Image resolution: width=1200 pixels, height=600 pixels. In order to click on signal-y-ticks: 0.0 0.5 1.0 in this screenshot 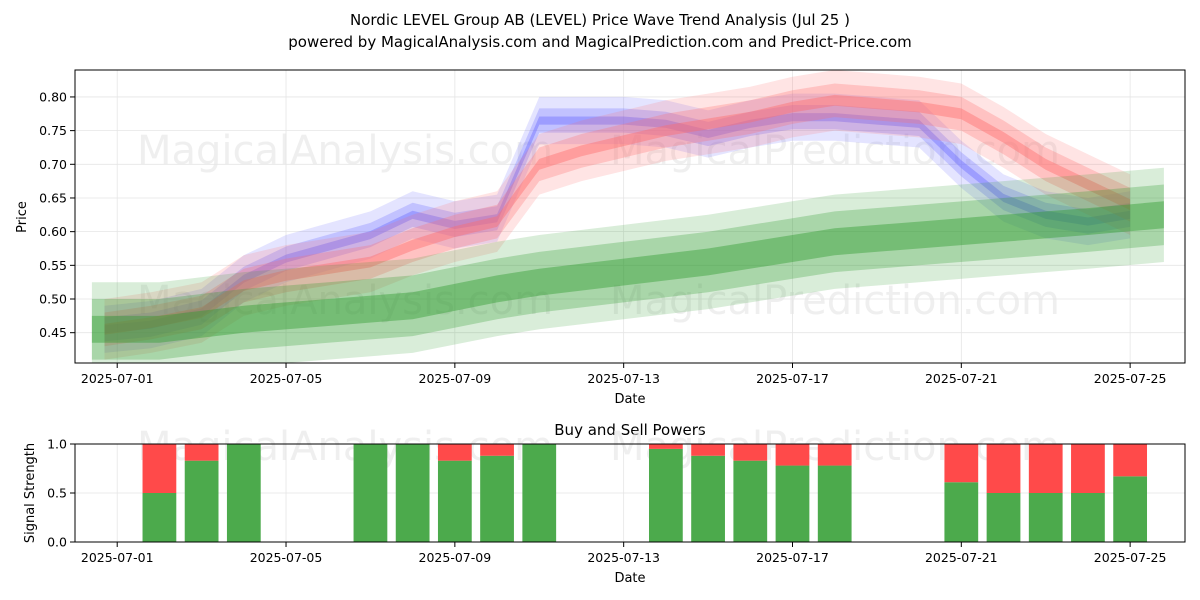, I will do `click(61, 493)`.